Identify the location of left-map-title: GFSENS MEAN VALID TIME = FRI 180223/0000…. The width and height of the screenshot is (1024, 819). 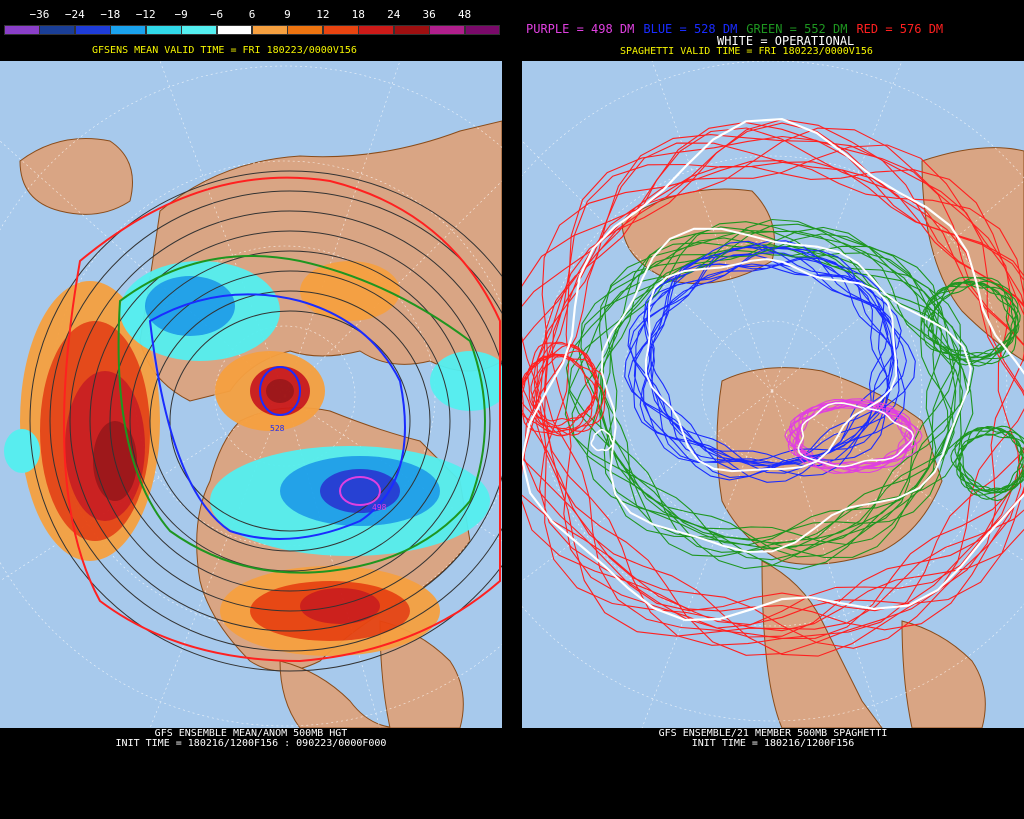
(224, 50).